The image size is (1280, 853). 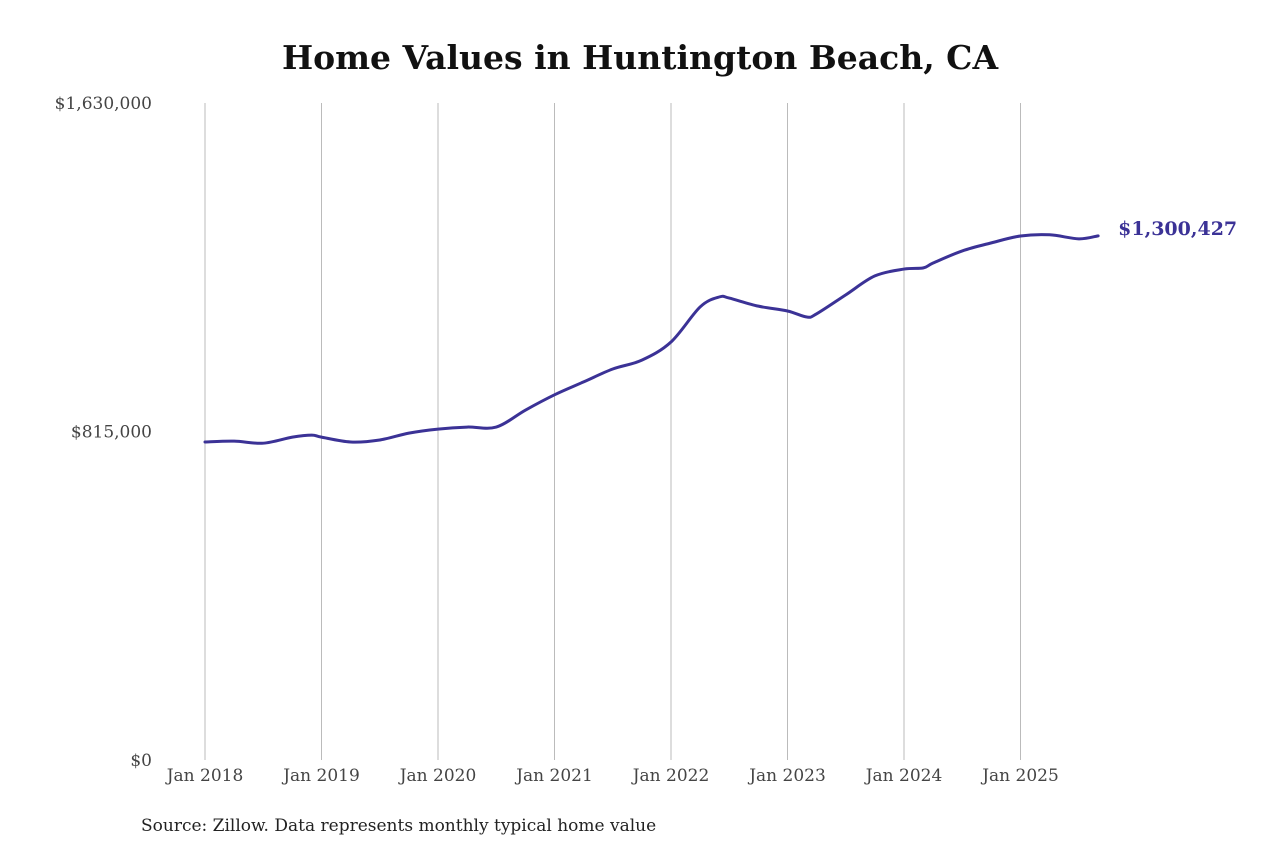 What do you see at coordinates (786, 776) in the screenshot?
I see `x-tick-label: Jan 2023` at bounding box center [786, 776].